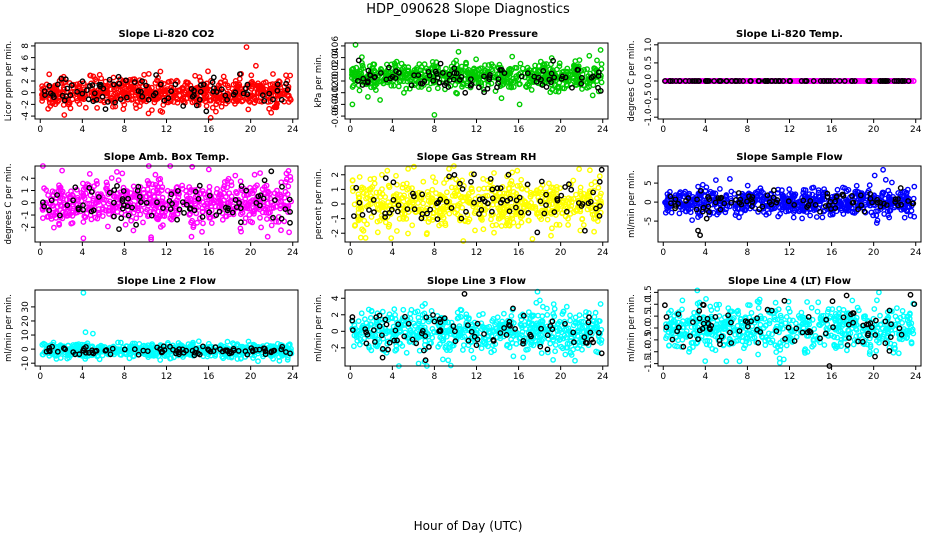 This screenshot has height=540, width=936. What do you see at coordinates (663, 253) in the screenshot?
I see `x-tick-label: 0` at bounding box center [663, 253].